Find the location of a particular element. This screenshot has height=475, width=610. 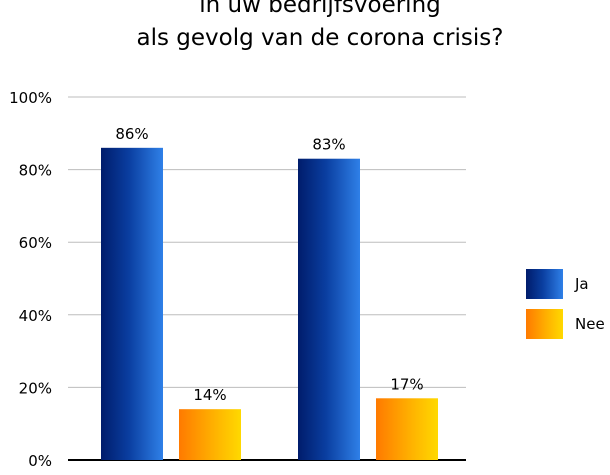

data-label-nee-2: 17% is located at coordinates (406, 384).